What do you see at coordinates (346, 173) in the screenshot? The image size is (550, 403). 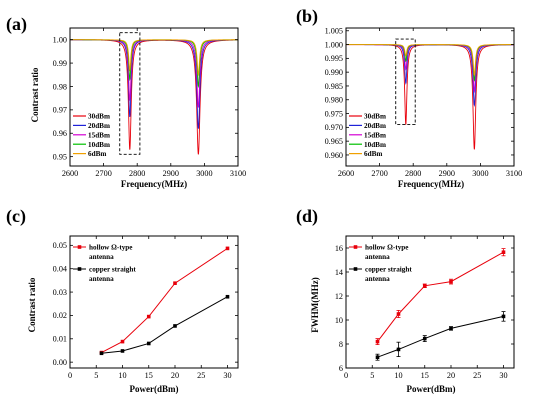 I see `panel-b-xtick-label-0: 2600` at bounding box center [346, 173].